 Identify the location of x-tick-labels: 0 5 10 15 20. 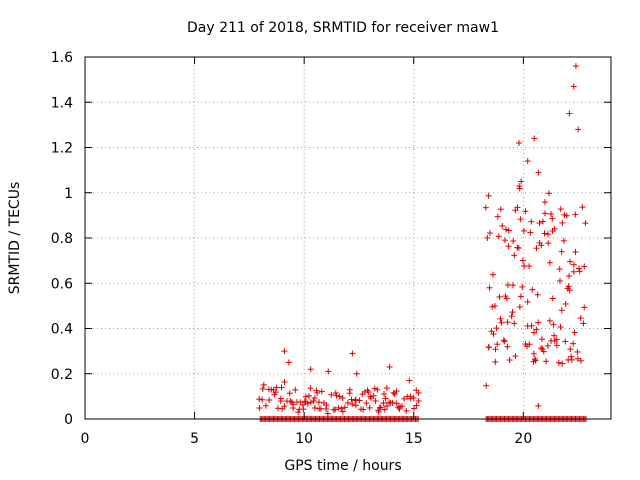
(307, 439).